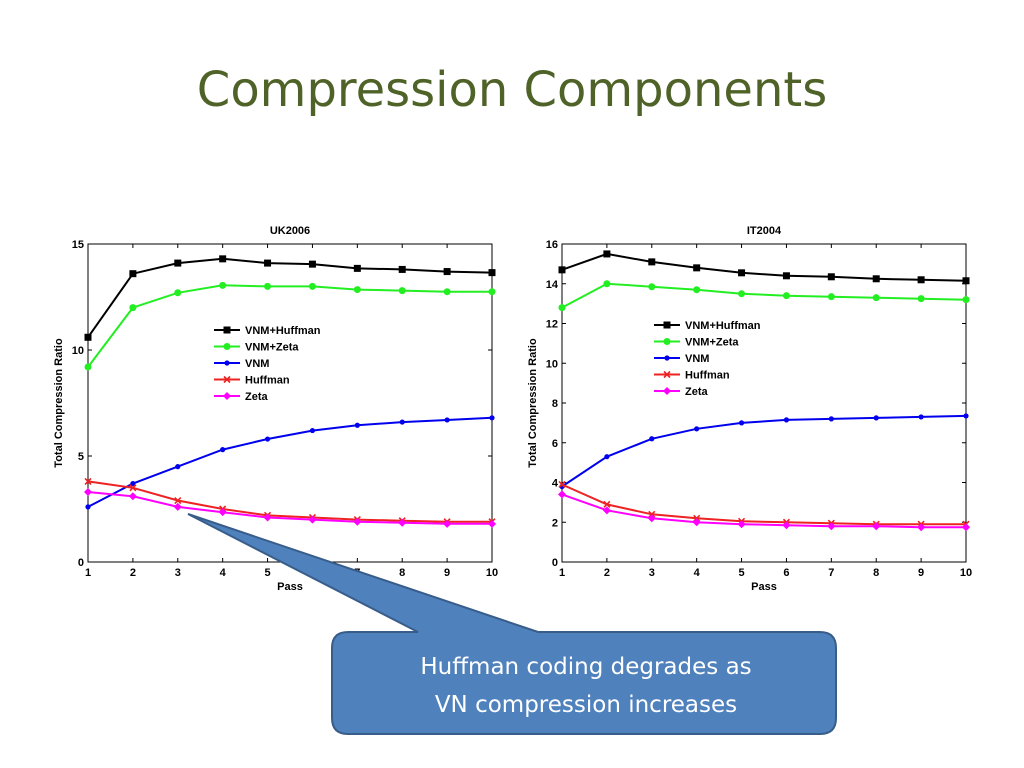 This screenshot has width=1024, height=768. What do you see at coordinates (81, 563) in the screenshot?
I see `y-tick-label: 0` at bounding box center [81, 563].